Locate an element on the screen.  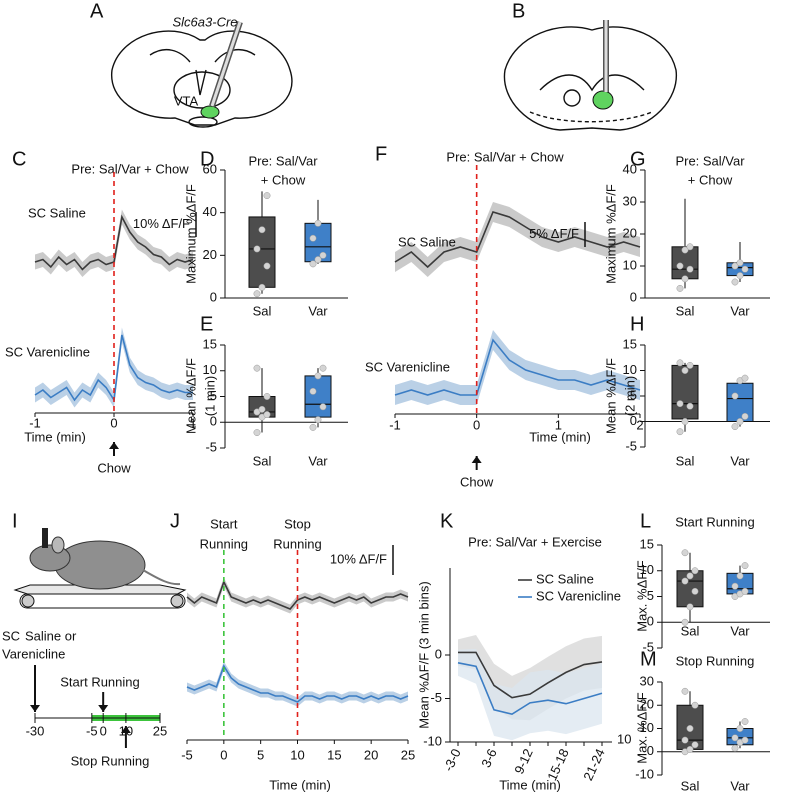
stop-label: Stop Running is located at coordinates (110, 760).